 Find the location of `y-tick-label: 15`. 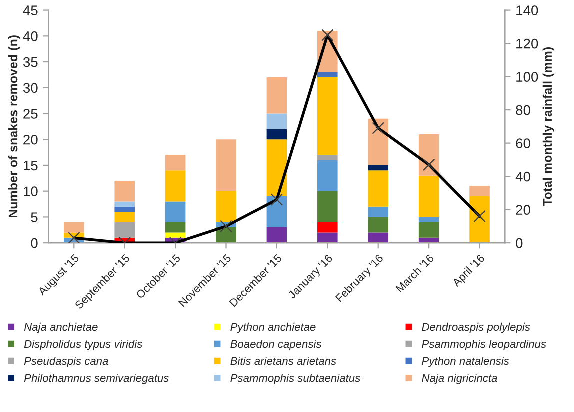

y-tick-label: 15 is located at coordinates (31, 165).